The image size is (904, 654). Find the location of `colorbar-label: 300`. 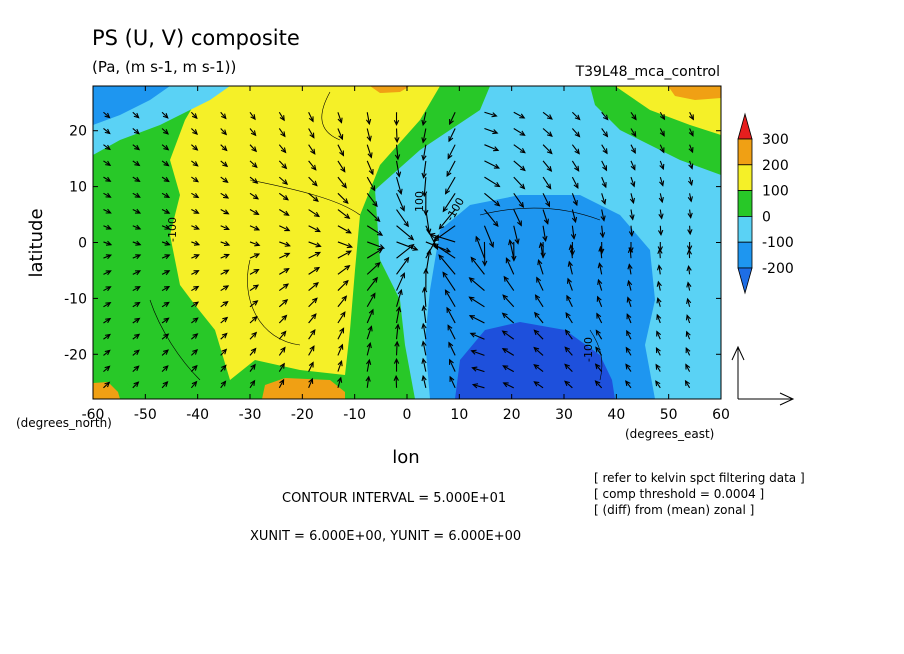

colorbar-label: 300 is located at coordinates (775, 140).